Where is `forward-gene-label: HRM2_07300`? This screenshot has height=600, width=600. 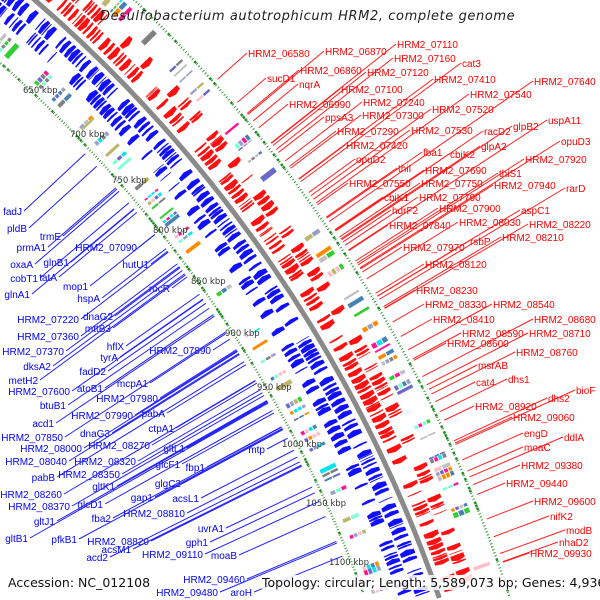 forward-gene-label: HRM2_07300 is located at coordinates (393, 116).